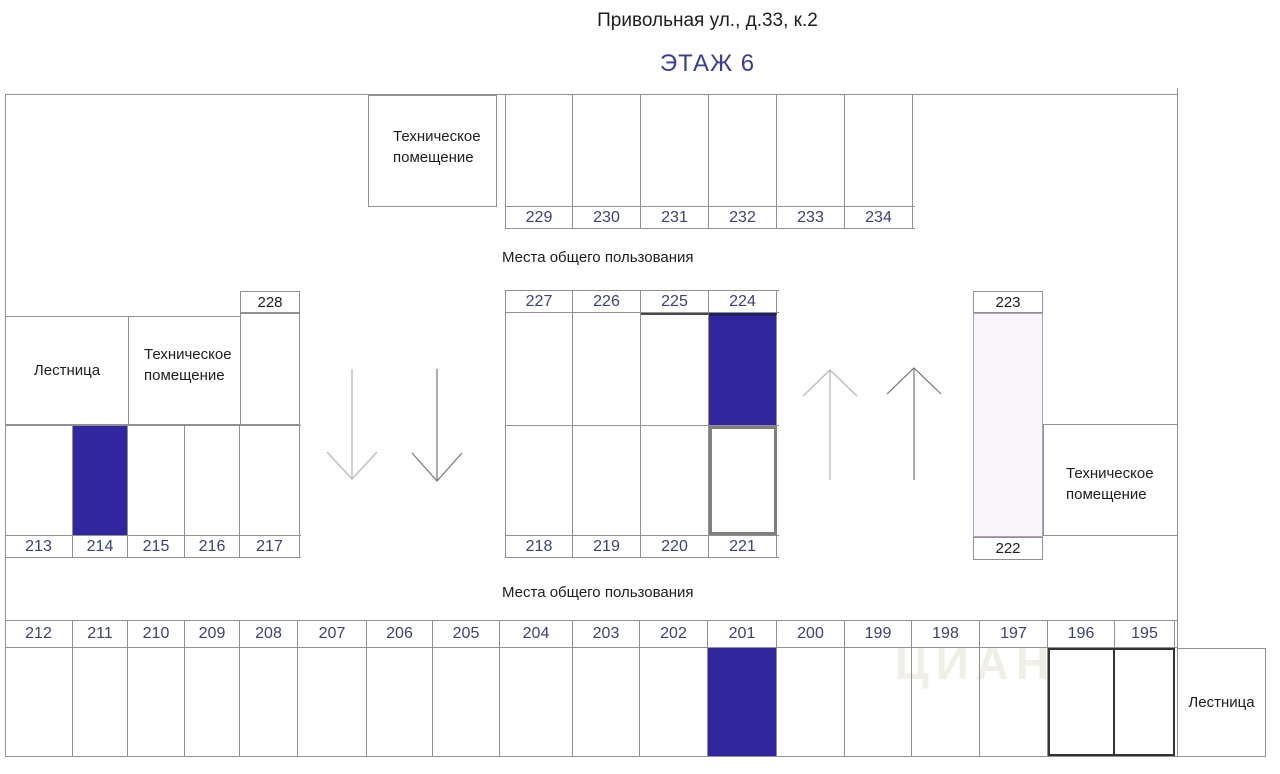 The width and height of the screenshot is (1280, 774). I want to click on space-label-216: 216, so click(212, 546).